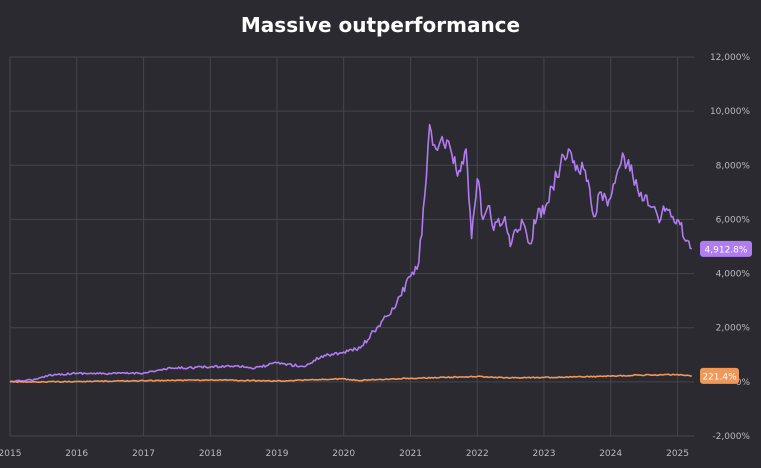 This screenshot has height=468, width=761. I want to click on y-tick-label: 0%, so click(743, 383).